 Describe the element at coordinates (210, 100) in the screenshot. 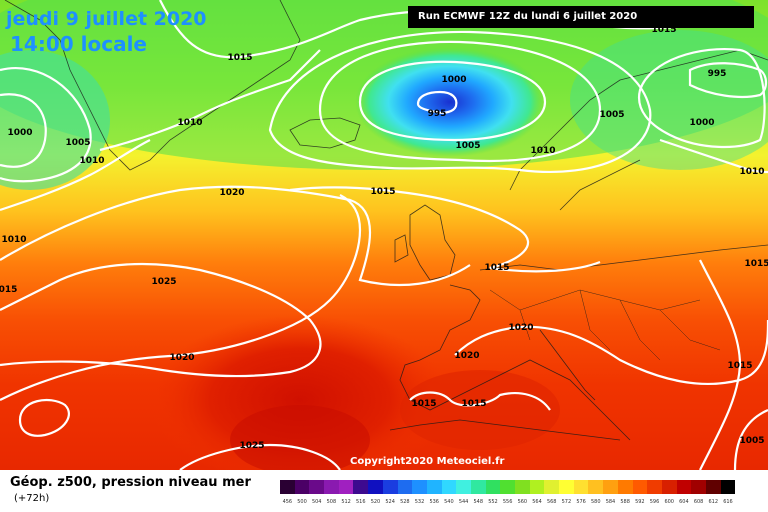

I see `isobar-1010-north` at that location.